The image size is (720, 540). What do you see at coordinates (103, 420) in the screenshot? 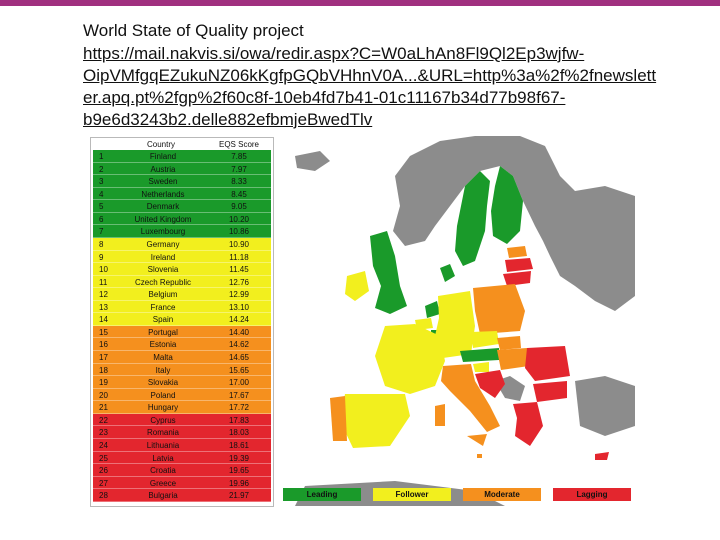
I see `row-rank: 22` at bounding box center [103, 420].